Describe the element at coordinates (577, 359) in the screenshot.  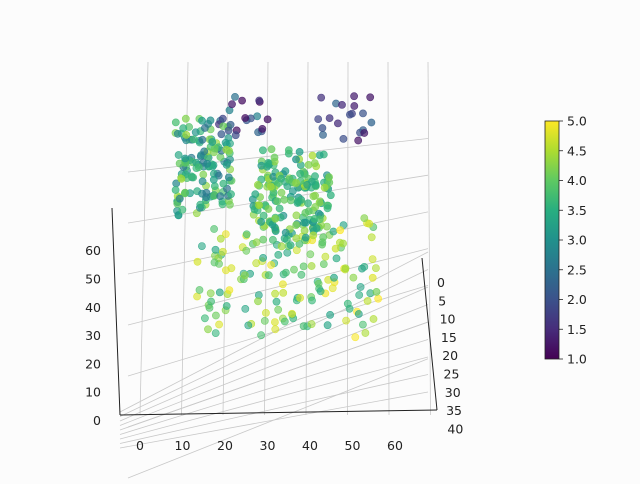
I see `colorbar-tick-label: 1.0` at that location.